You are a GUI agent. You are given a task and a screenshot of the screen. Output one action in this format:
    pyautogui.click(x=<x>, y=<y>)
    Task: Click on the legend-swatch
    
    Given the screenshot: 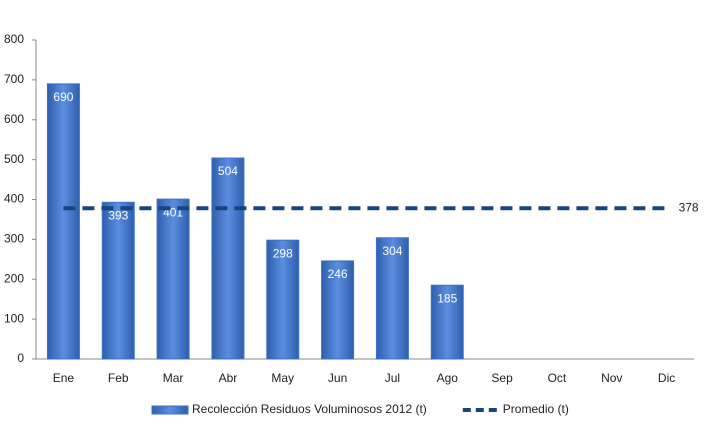 What is the action you would take?
    pyautogui.click(x=170, y=410)
    